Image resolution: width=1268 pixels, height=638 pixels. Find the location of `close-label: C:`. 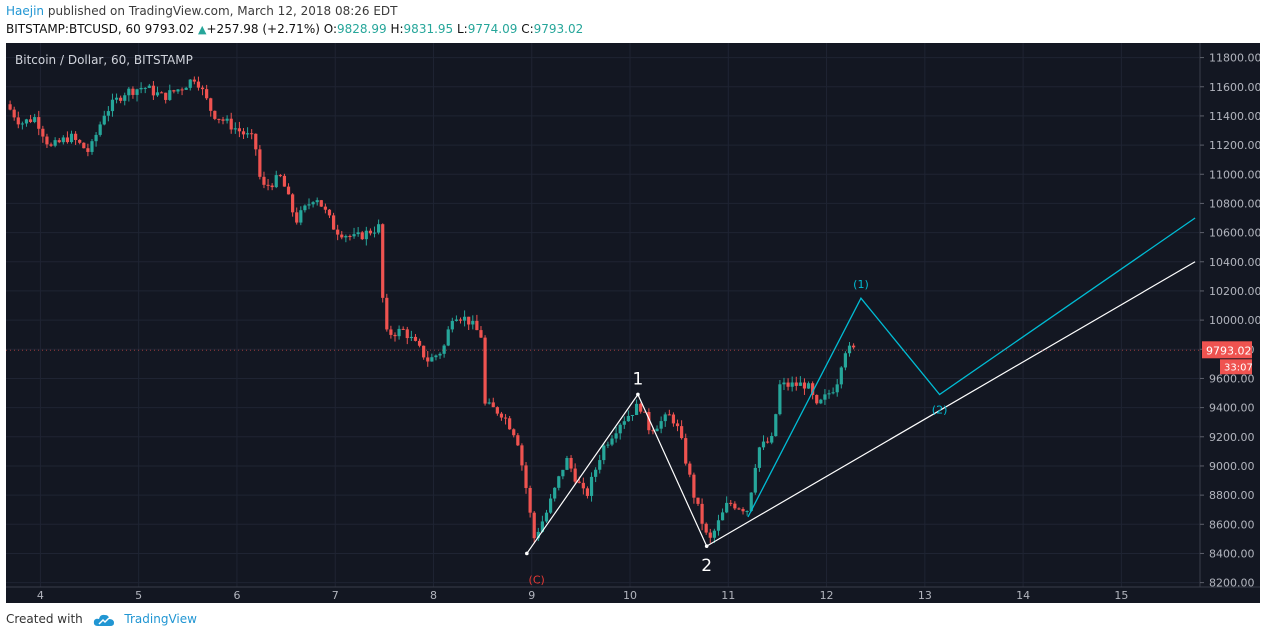

close-label: C: is located at coordinates (527, 29).